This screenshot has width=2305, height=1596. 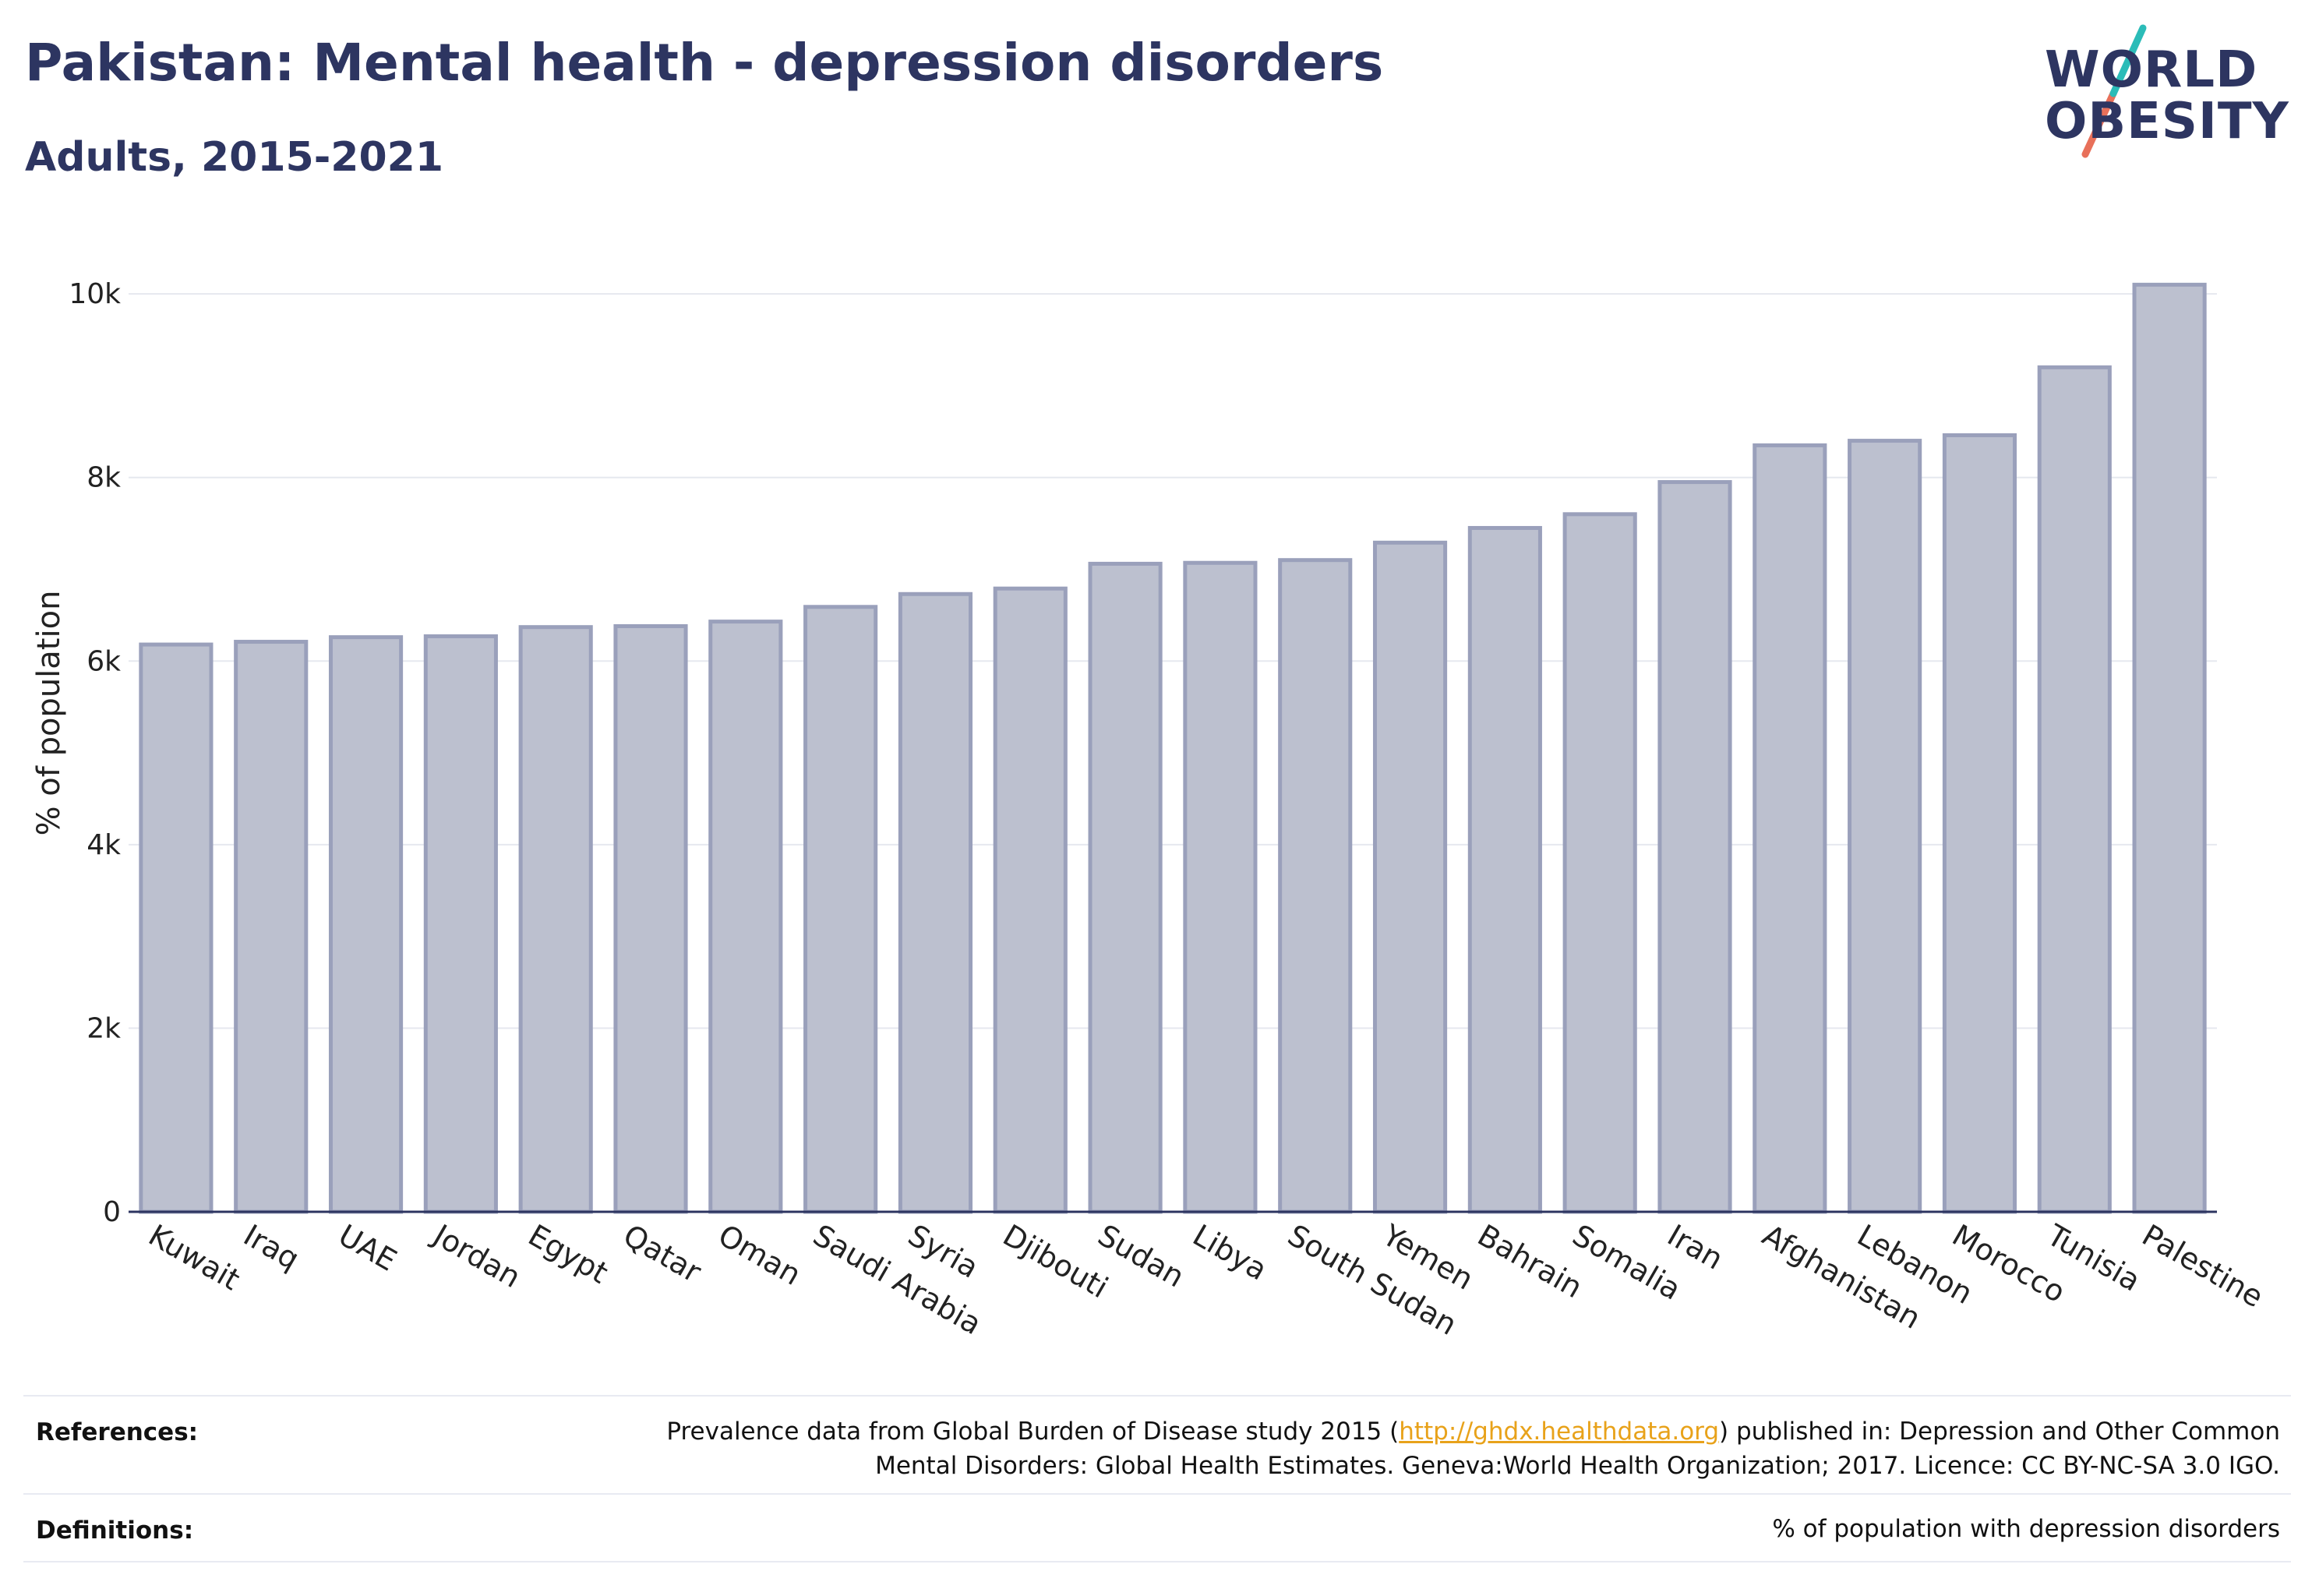 I want to click on x-tick-label: UAE, so click(x=367, y=1248).